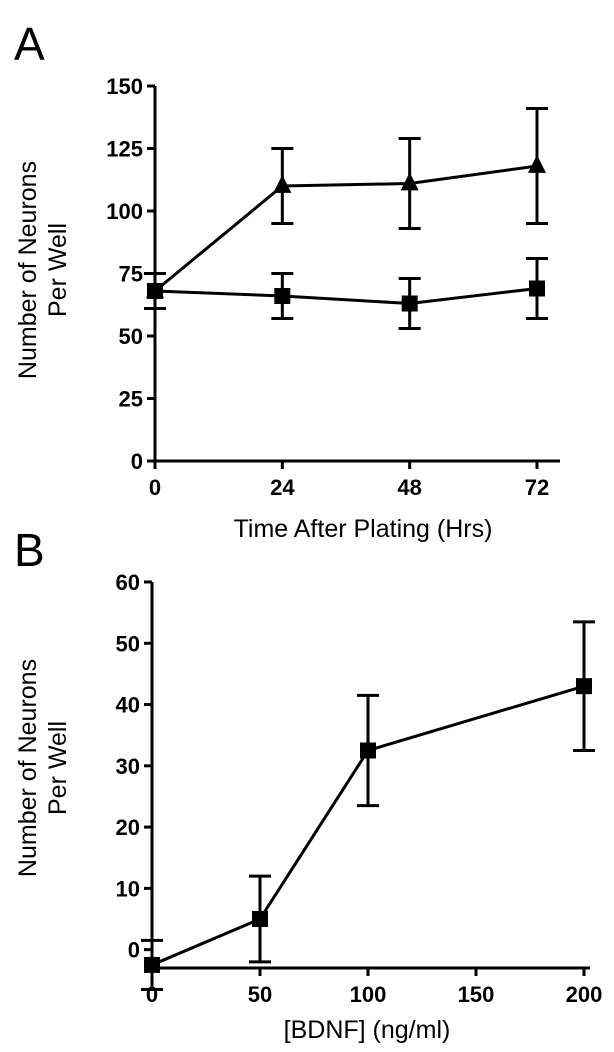 The width and height of the screenshot is (614, 1052). Describe the element at coordinates (367, 1030) in the screenshot. I see `panel-b-xlabel: [BDNF] (ng/ml)` at that location.